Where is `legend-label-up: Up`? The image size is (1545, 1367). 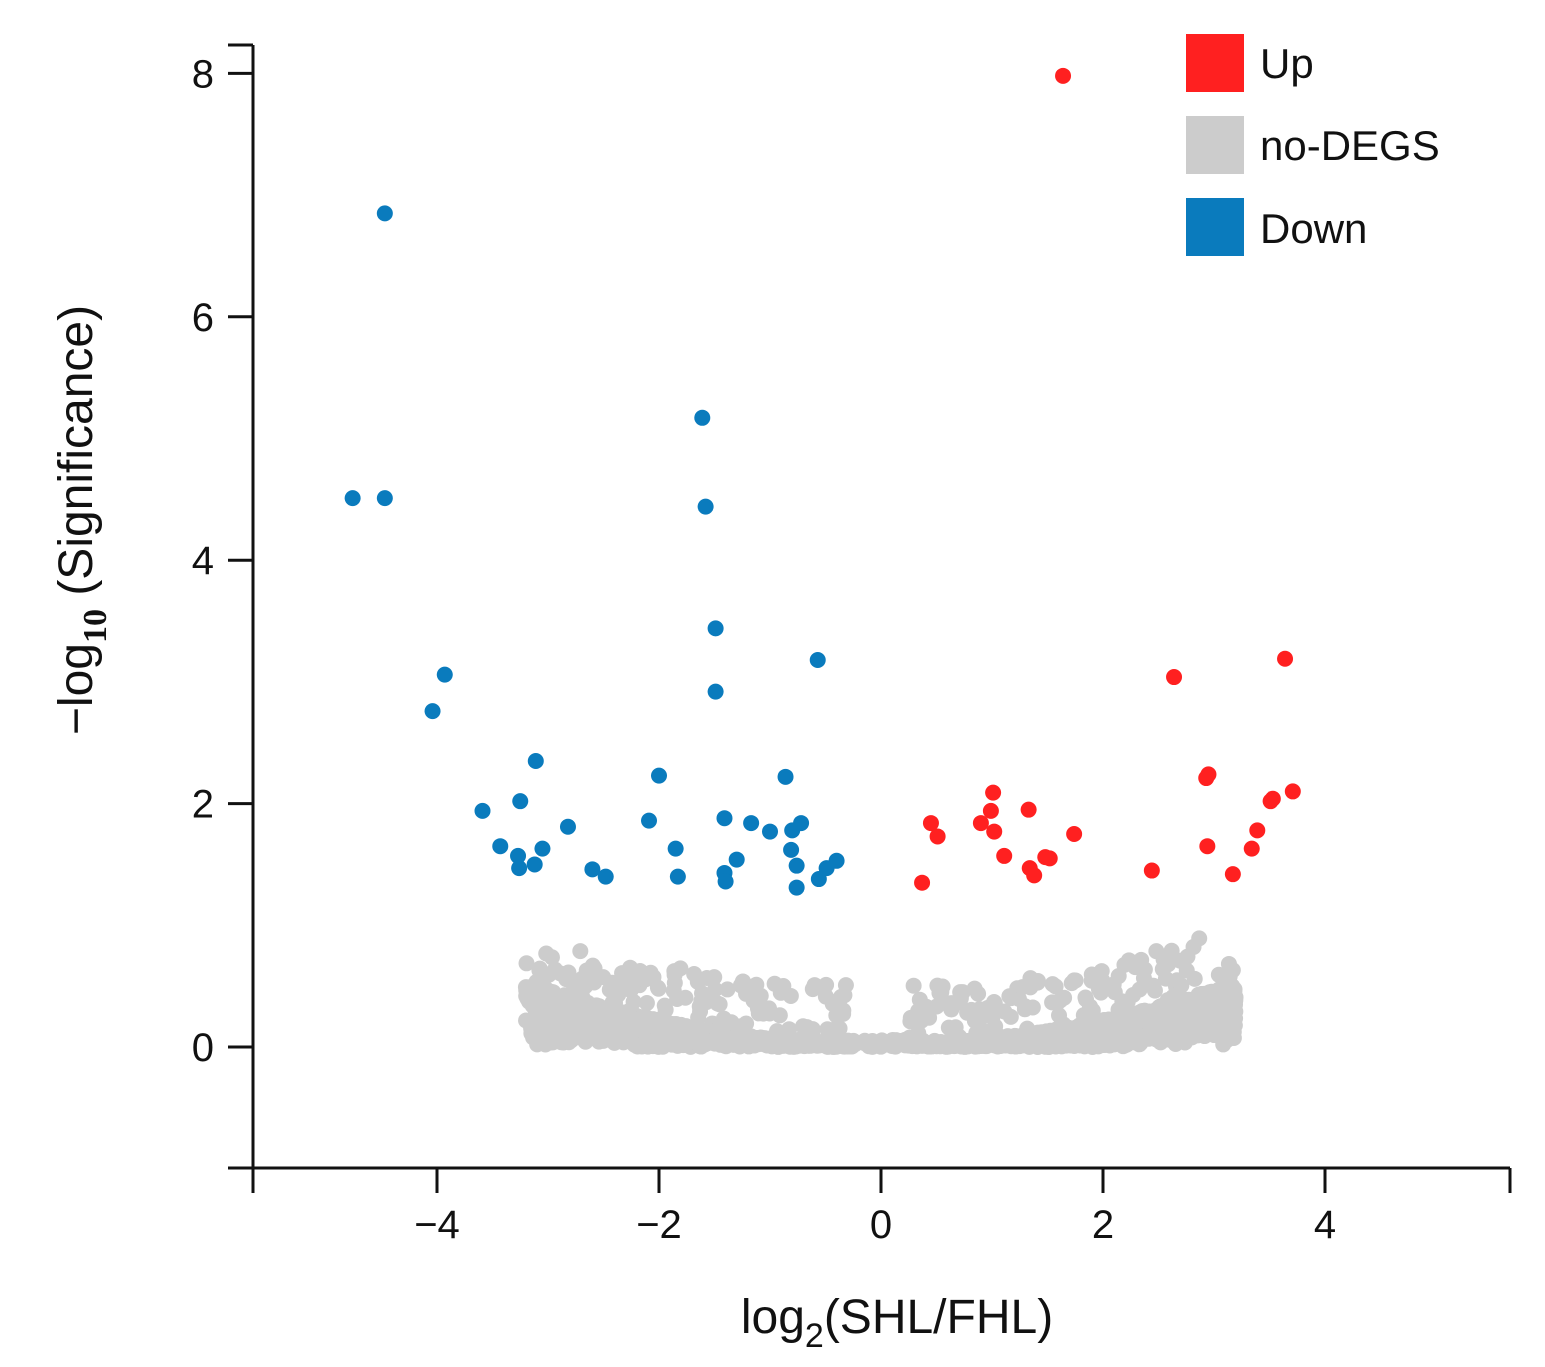
legend-label-up: Up is located at coordinates (1287, 63).